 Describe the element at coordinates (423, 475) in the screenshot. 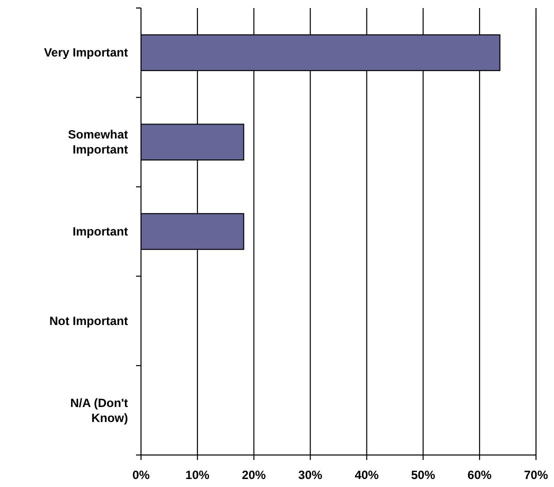

I see `x-tick-label: 50%` at that location.